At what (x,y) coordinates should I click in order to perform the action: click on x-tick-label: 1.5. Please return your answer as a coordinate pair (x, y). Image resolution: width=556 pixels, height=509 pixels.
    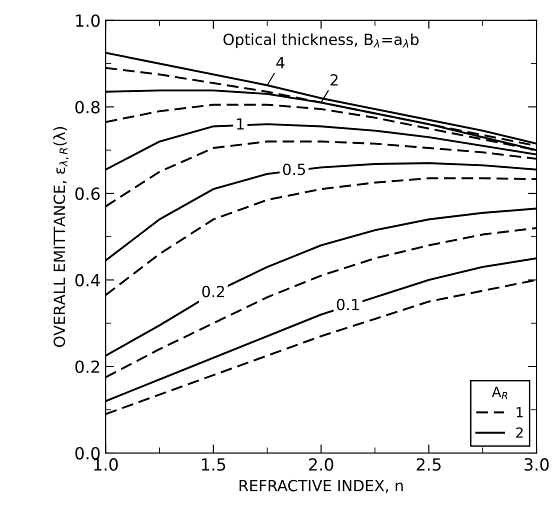
    Looking at the image, I should click on (214, 464).